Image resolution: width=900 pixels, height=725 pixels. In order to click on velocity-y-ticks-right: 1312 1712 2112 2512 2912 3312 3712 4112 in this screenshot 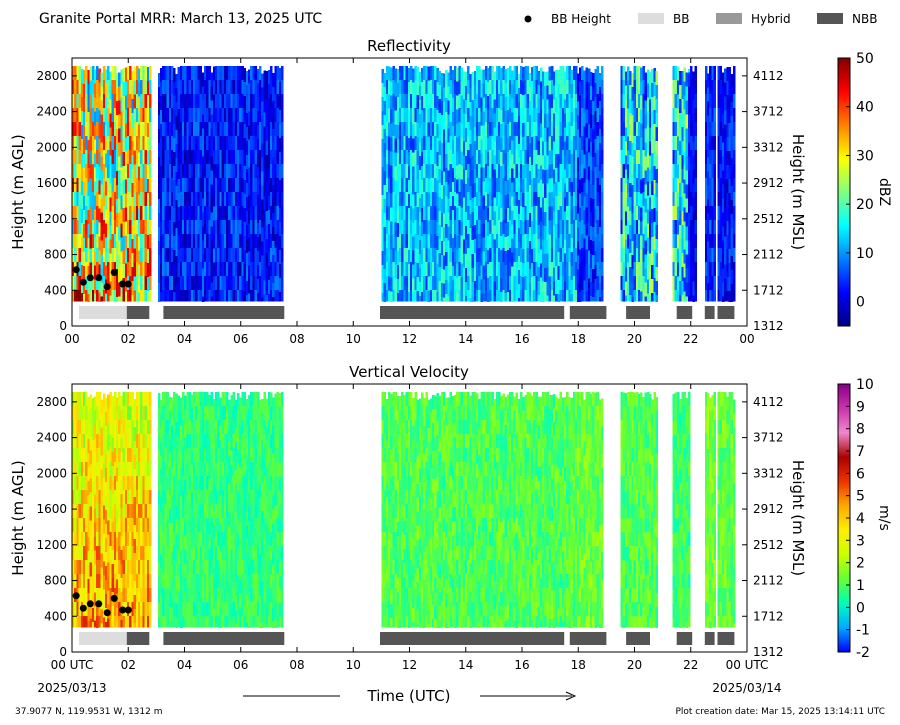, I will do `click(763, 527)`.